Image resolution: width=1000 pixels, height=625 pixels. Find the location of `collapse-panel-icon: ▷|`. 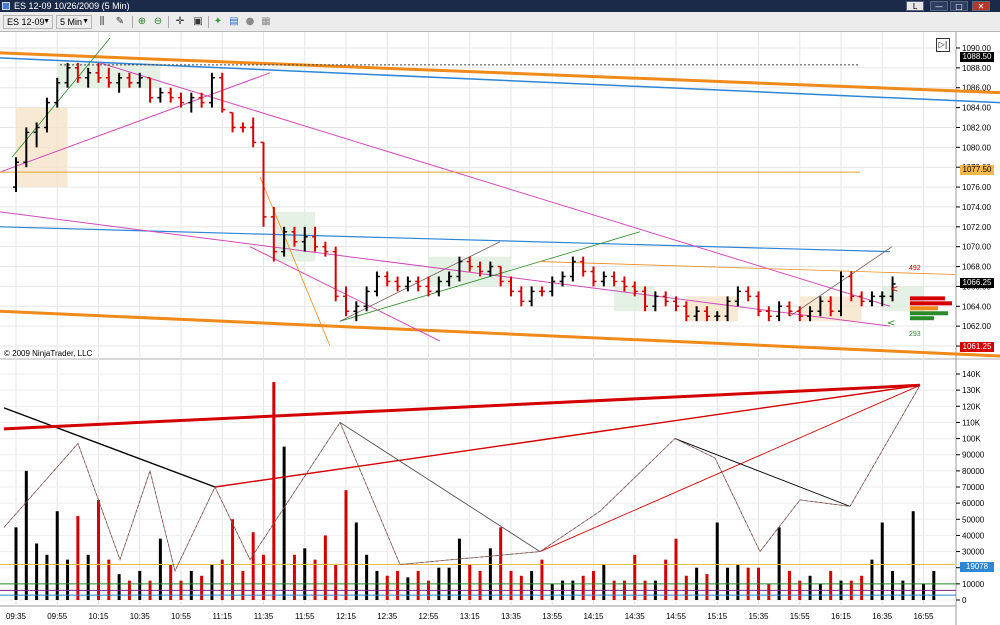

collapse-panel-icon: ▷| is located at coordinates (943, 45).